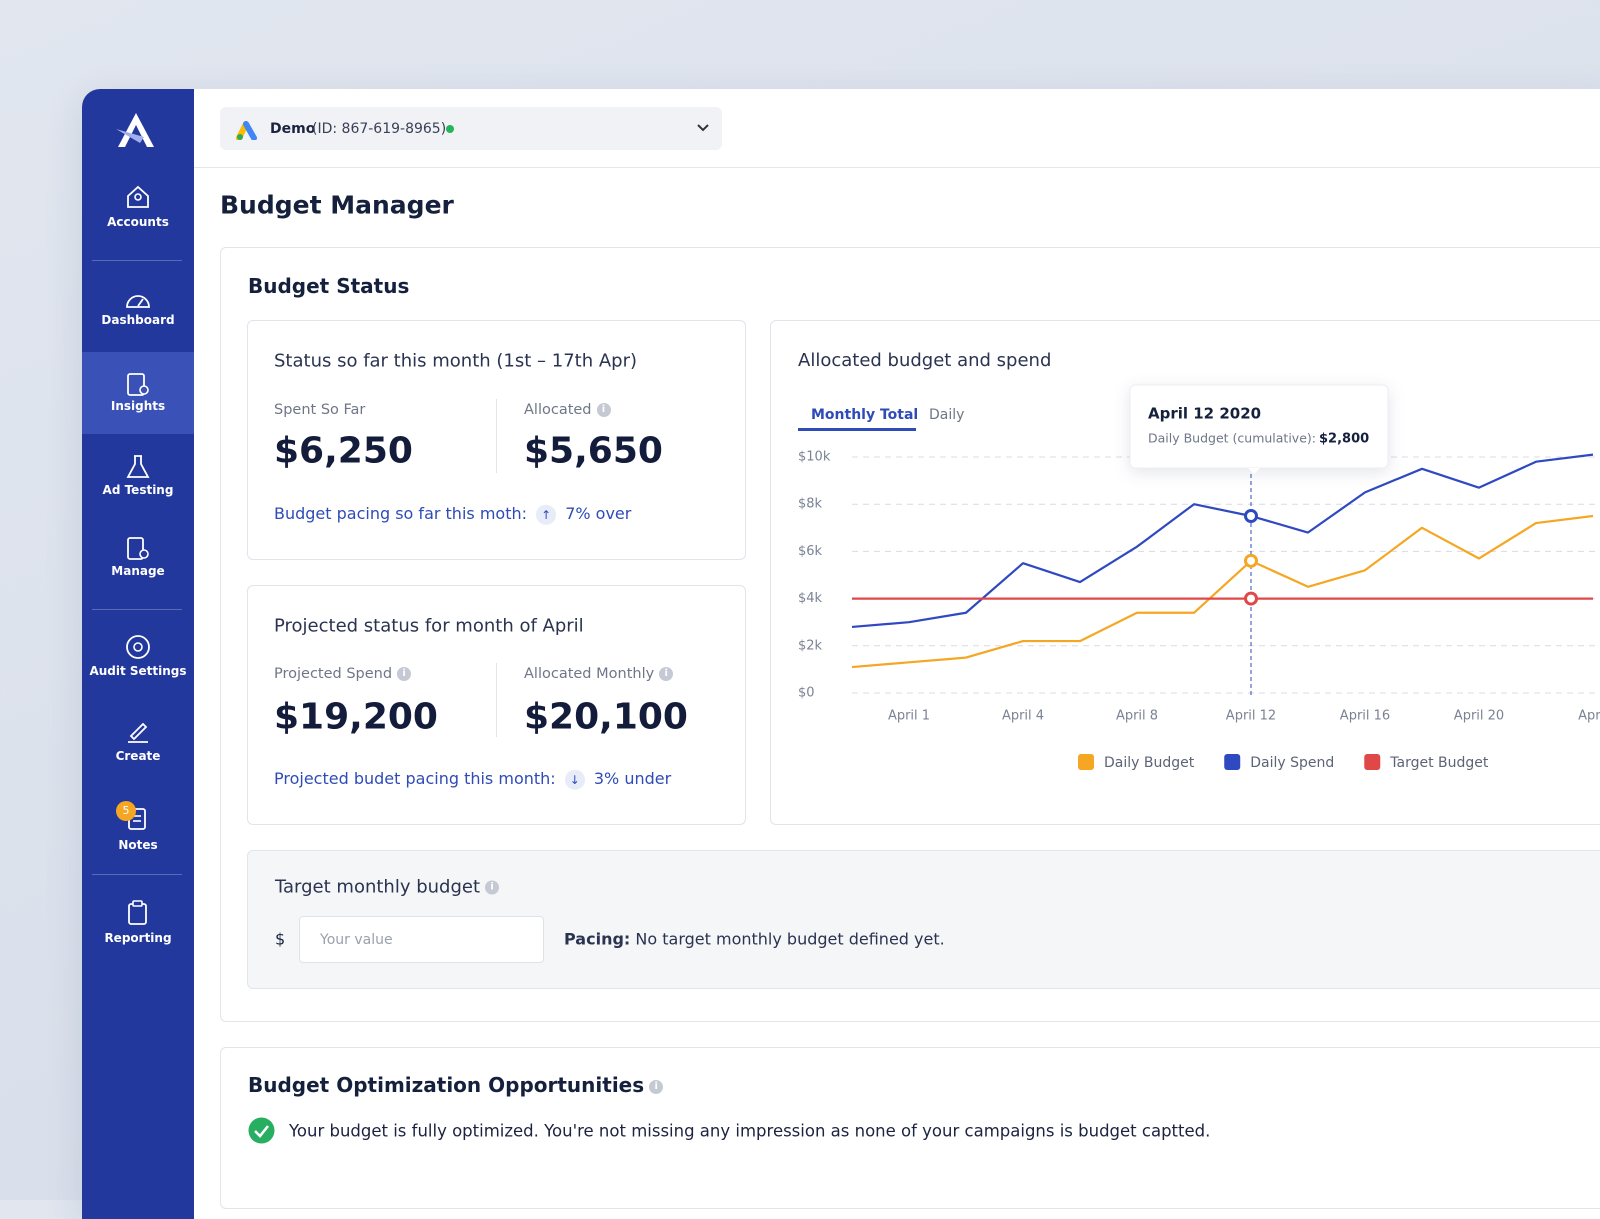 The image size is (1600, 1219). Describe the element at coordinates (810, 645) in the screenshot. I see `y-tick-label: $2k` at that location.